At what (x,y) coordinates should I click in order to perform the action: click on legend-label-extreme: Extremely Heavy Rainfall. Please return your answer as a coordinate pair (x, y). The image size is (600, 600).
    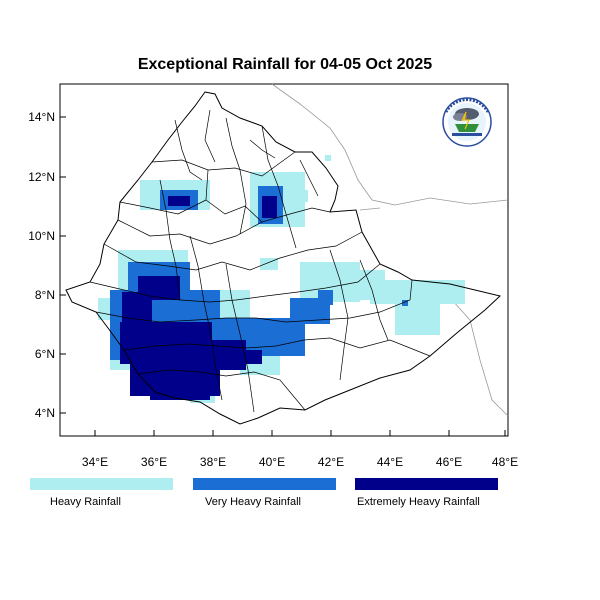
    Looking at the image, I should click on (418, 502).